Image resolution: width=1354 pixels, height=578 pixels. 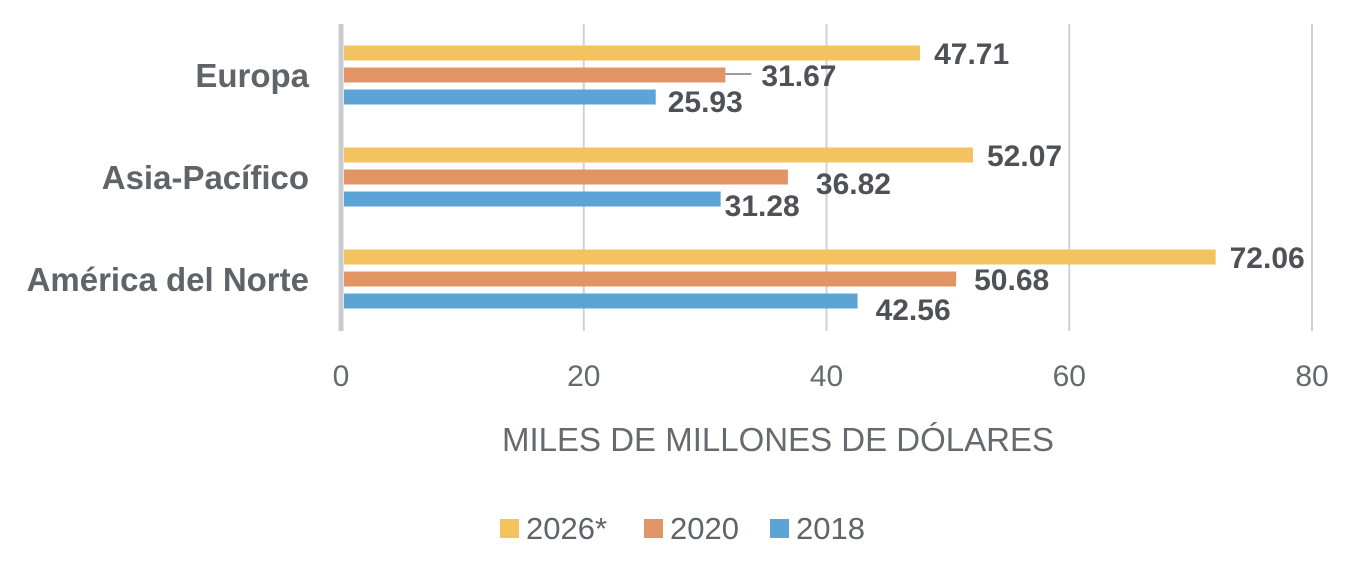 I want to click on x-tick-label-60: 60, so click(x=1069, y=376).